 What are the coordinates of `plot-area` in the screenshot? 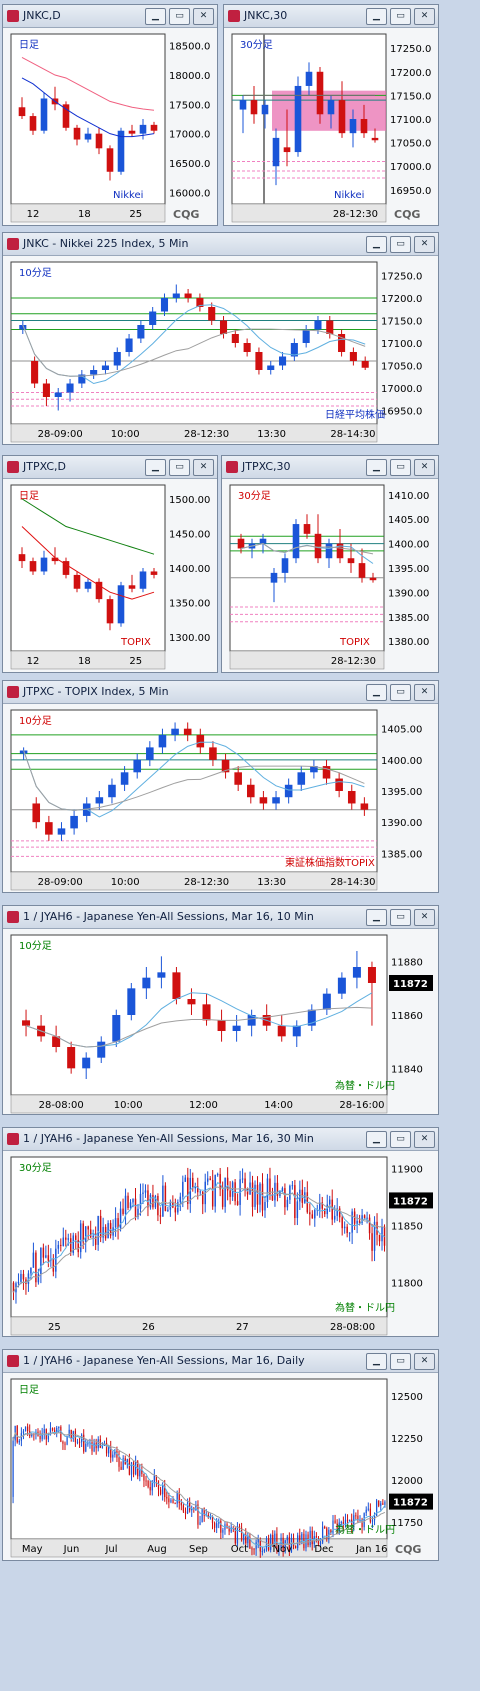 It's located at (199, 1015).